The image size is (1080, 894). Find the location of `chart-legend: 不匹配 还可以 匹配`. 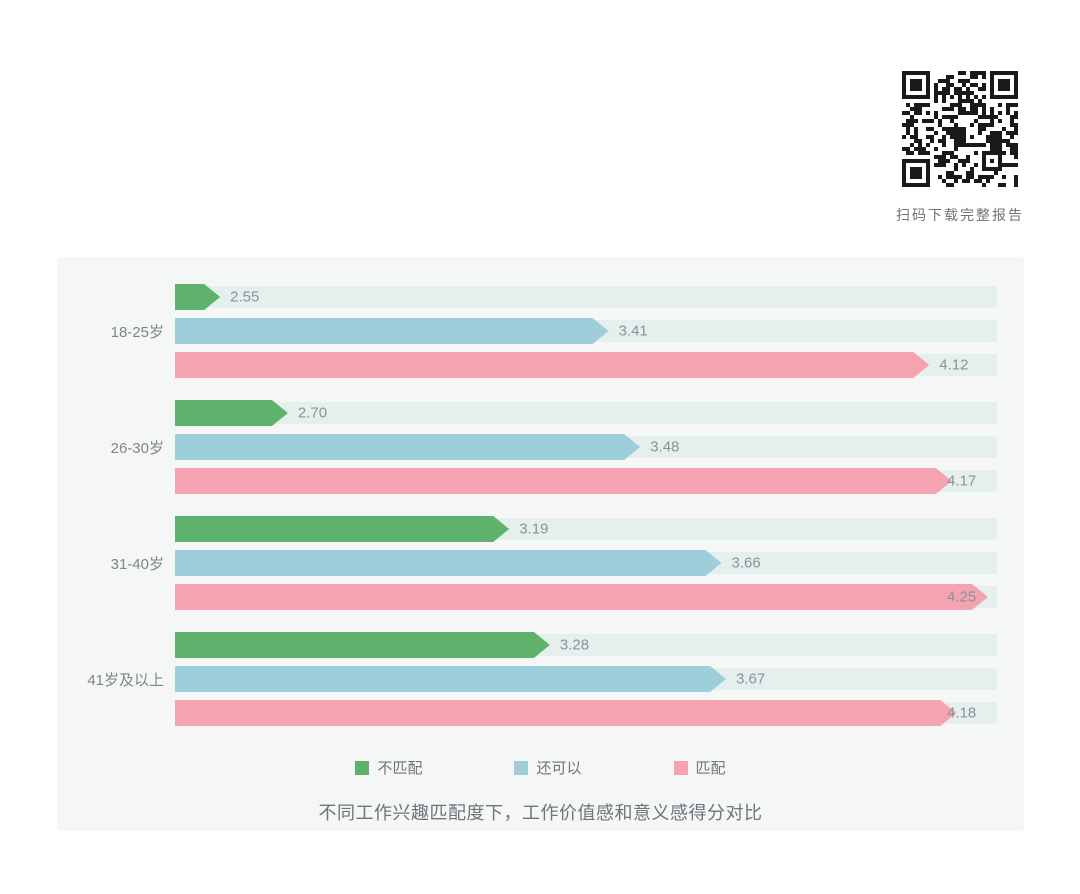

chart-legend: 不匹配 还可以 匹配 is located at coordinates (540, 767).